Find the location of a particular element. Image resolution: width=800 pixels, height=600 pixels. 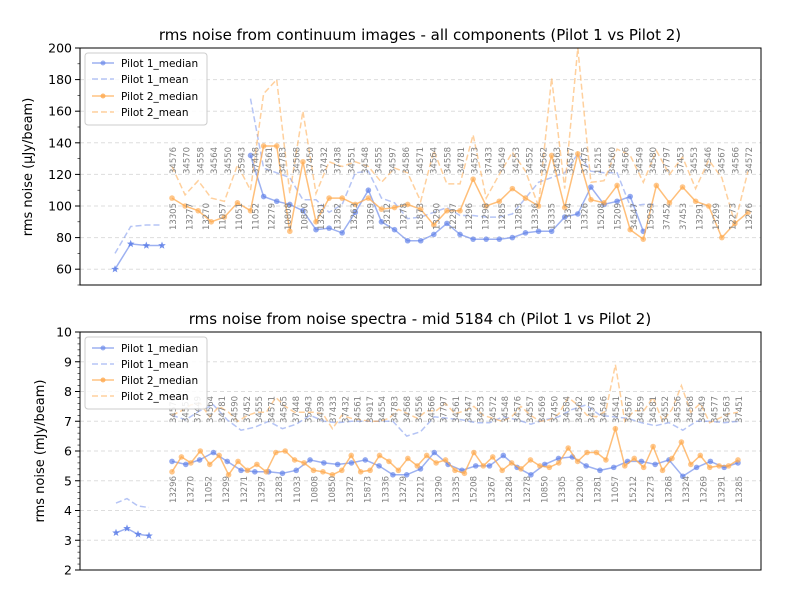

point-label-bottom: 13263 is located at coordinates (355, 216).